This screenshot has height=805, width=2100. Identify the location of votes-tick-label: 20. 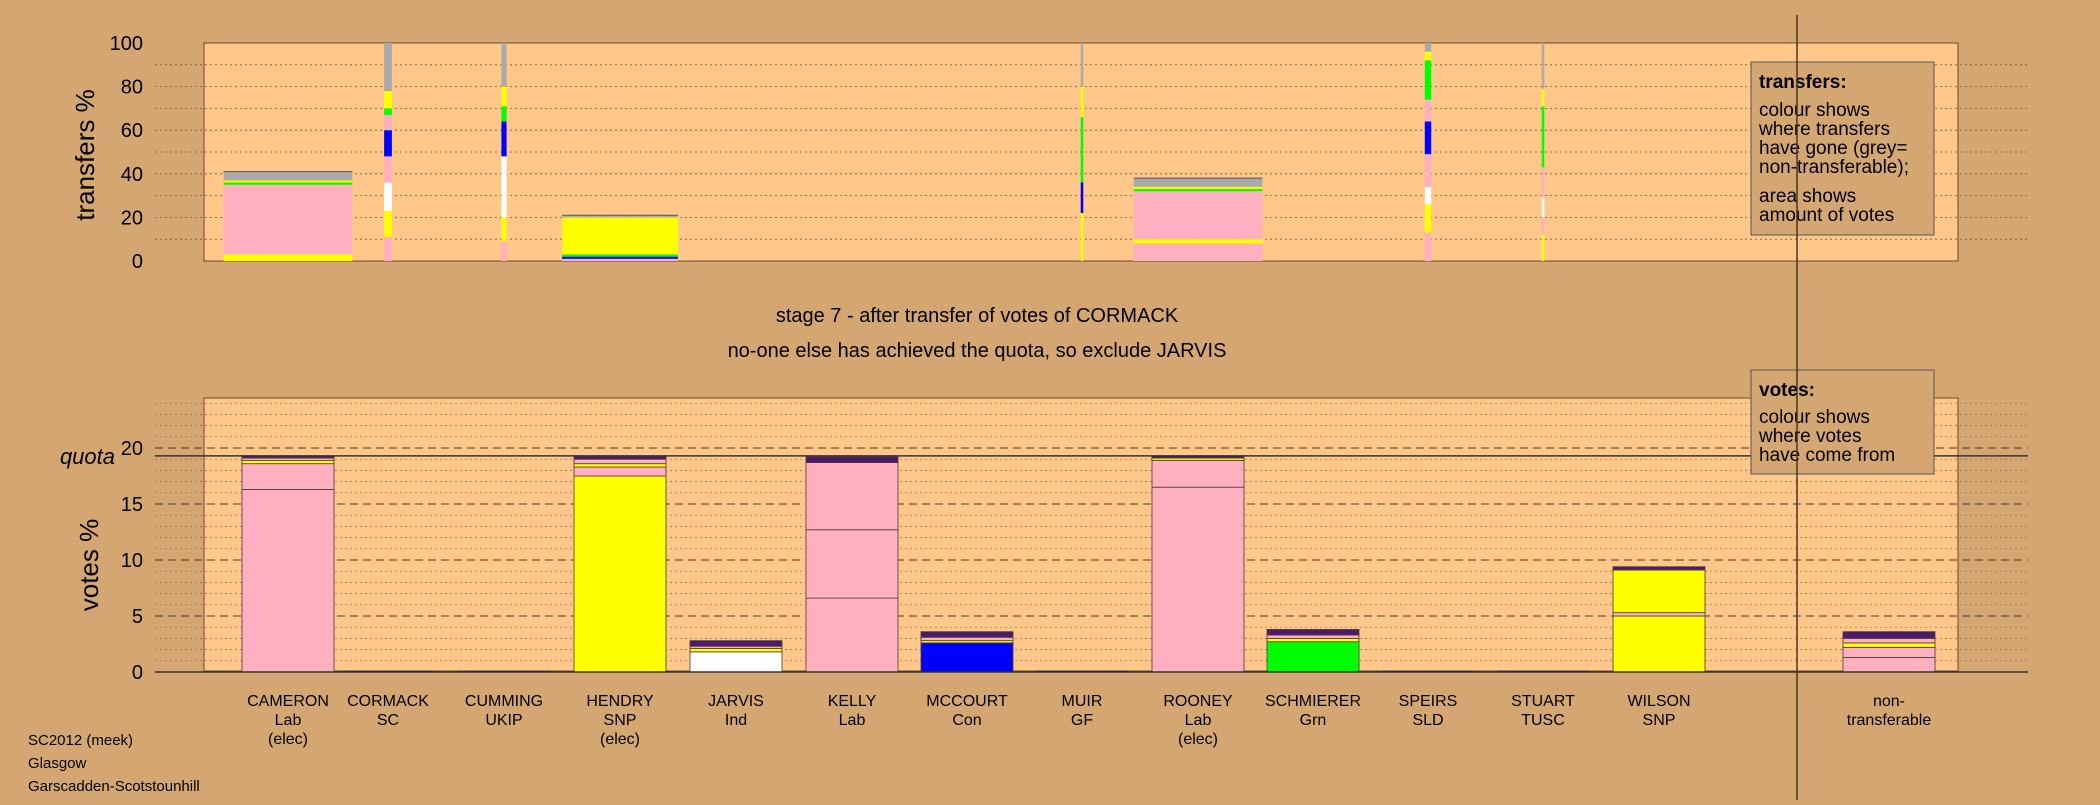
(132, 449).